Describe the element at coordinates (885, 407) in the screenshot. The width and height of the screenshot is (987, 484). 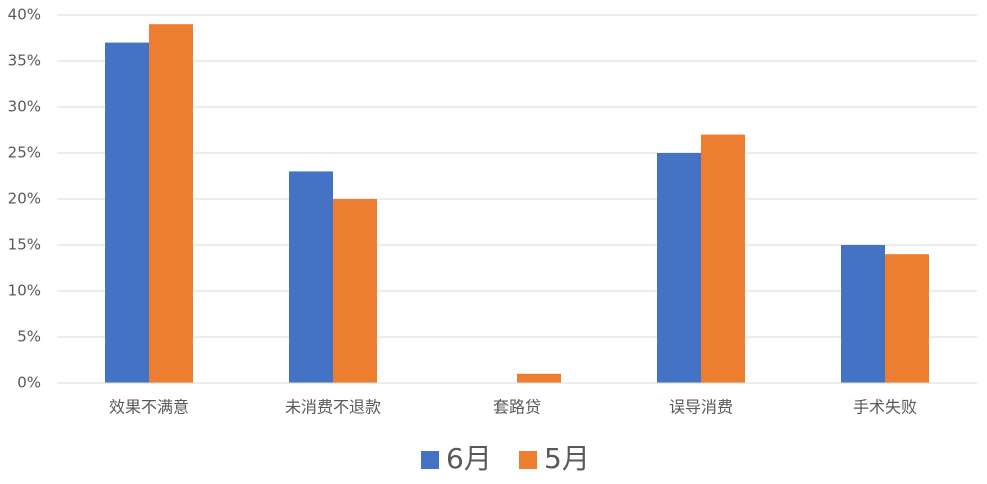
I see `x-tick-label: 手术失败` at that location.